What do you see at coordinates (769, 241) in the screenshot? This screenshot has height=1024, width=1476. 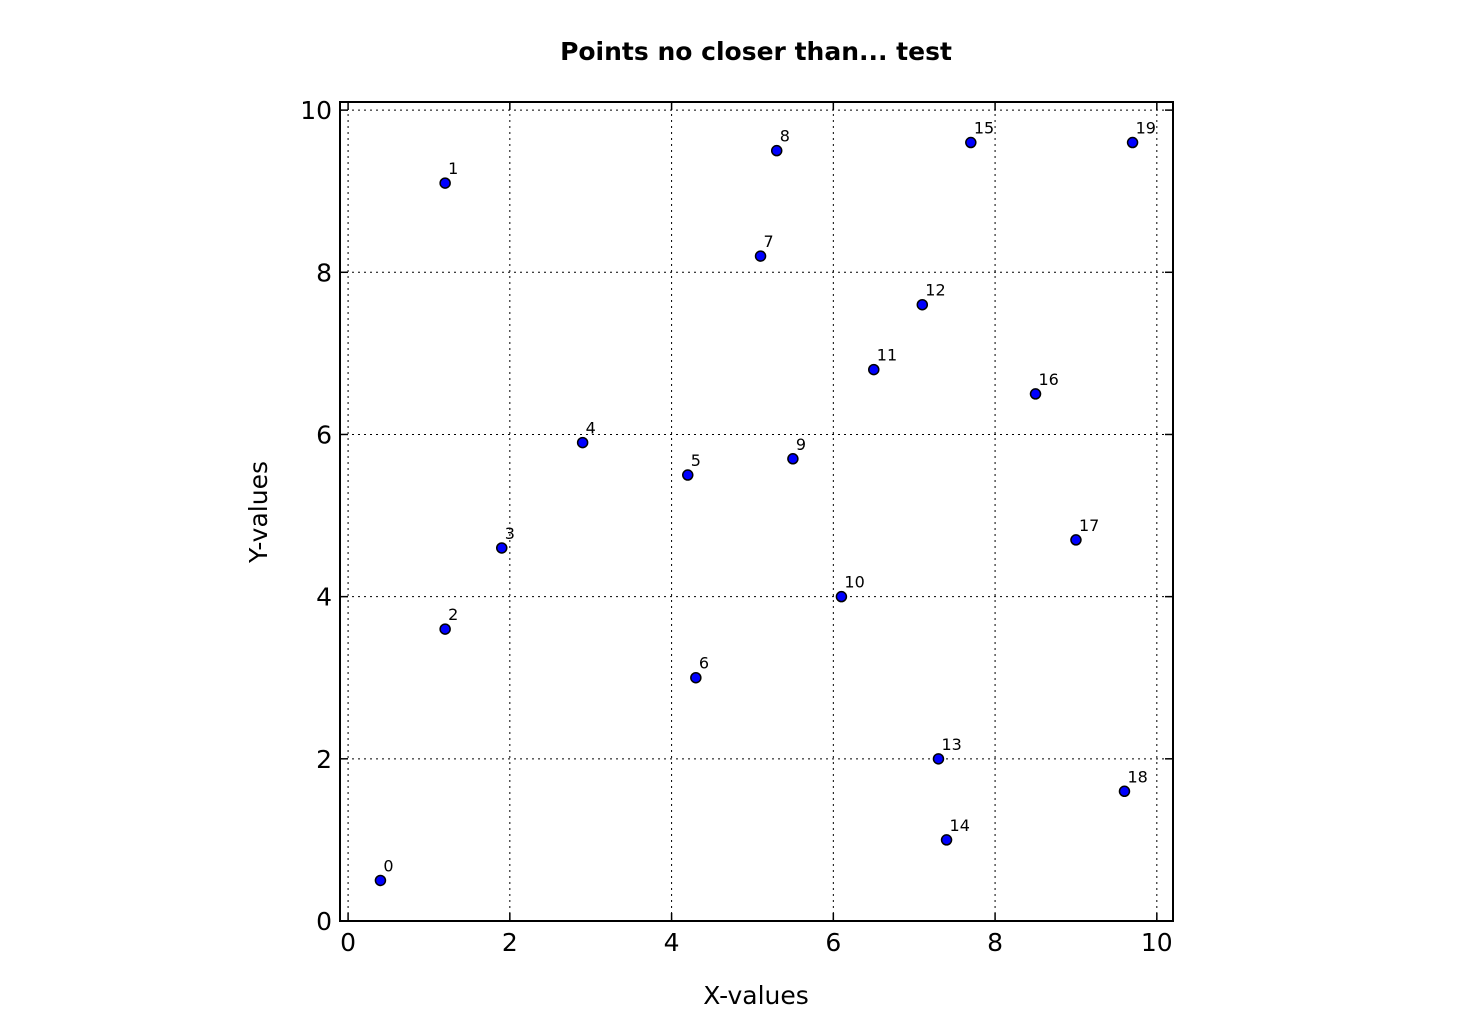 I see `data-point-label: 7` at bounding box center [769, 241].